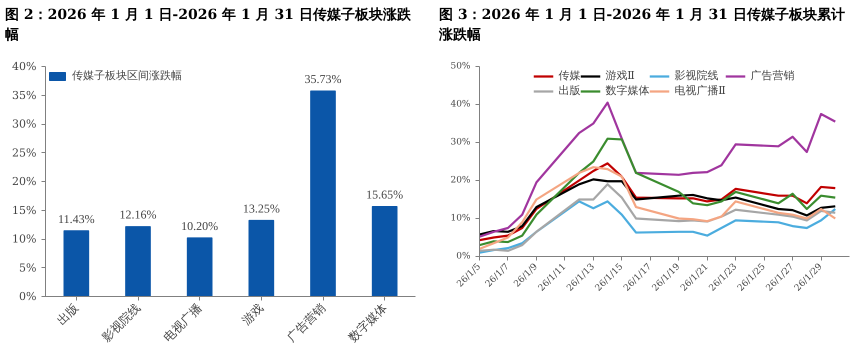 The width and height of the screenshot is (868, 344). I want to click on legend-label: 传媒, so click(569, 75).